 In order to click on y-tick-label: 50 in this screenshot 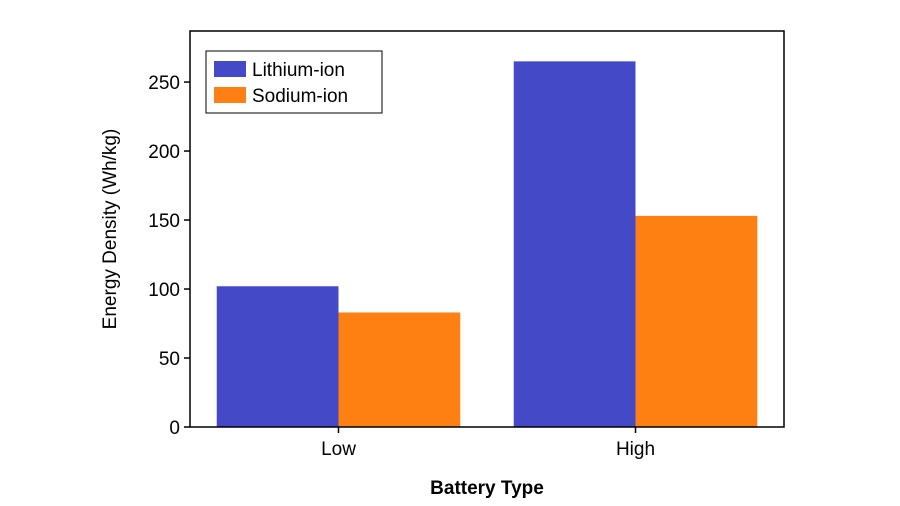, I will do `click(169, 359)`.